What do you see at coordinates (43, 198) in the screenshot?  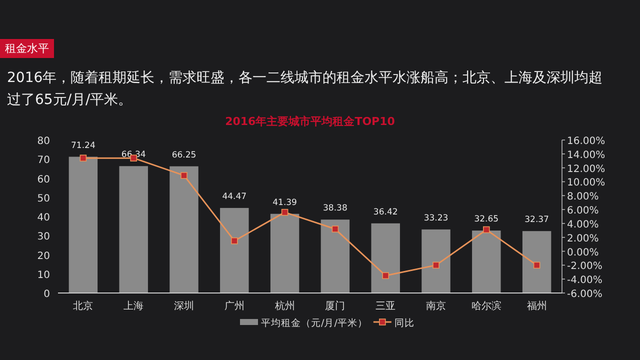 I see `y-tick-label: 50` at bounding box center [43, 198].